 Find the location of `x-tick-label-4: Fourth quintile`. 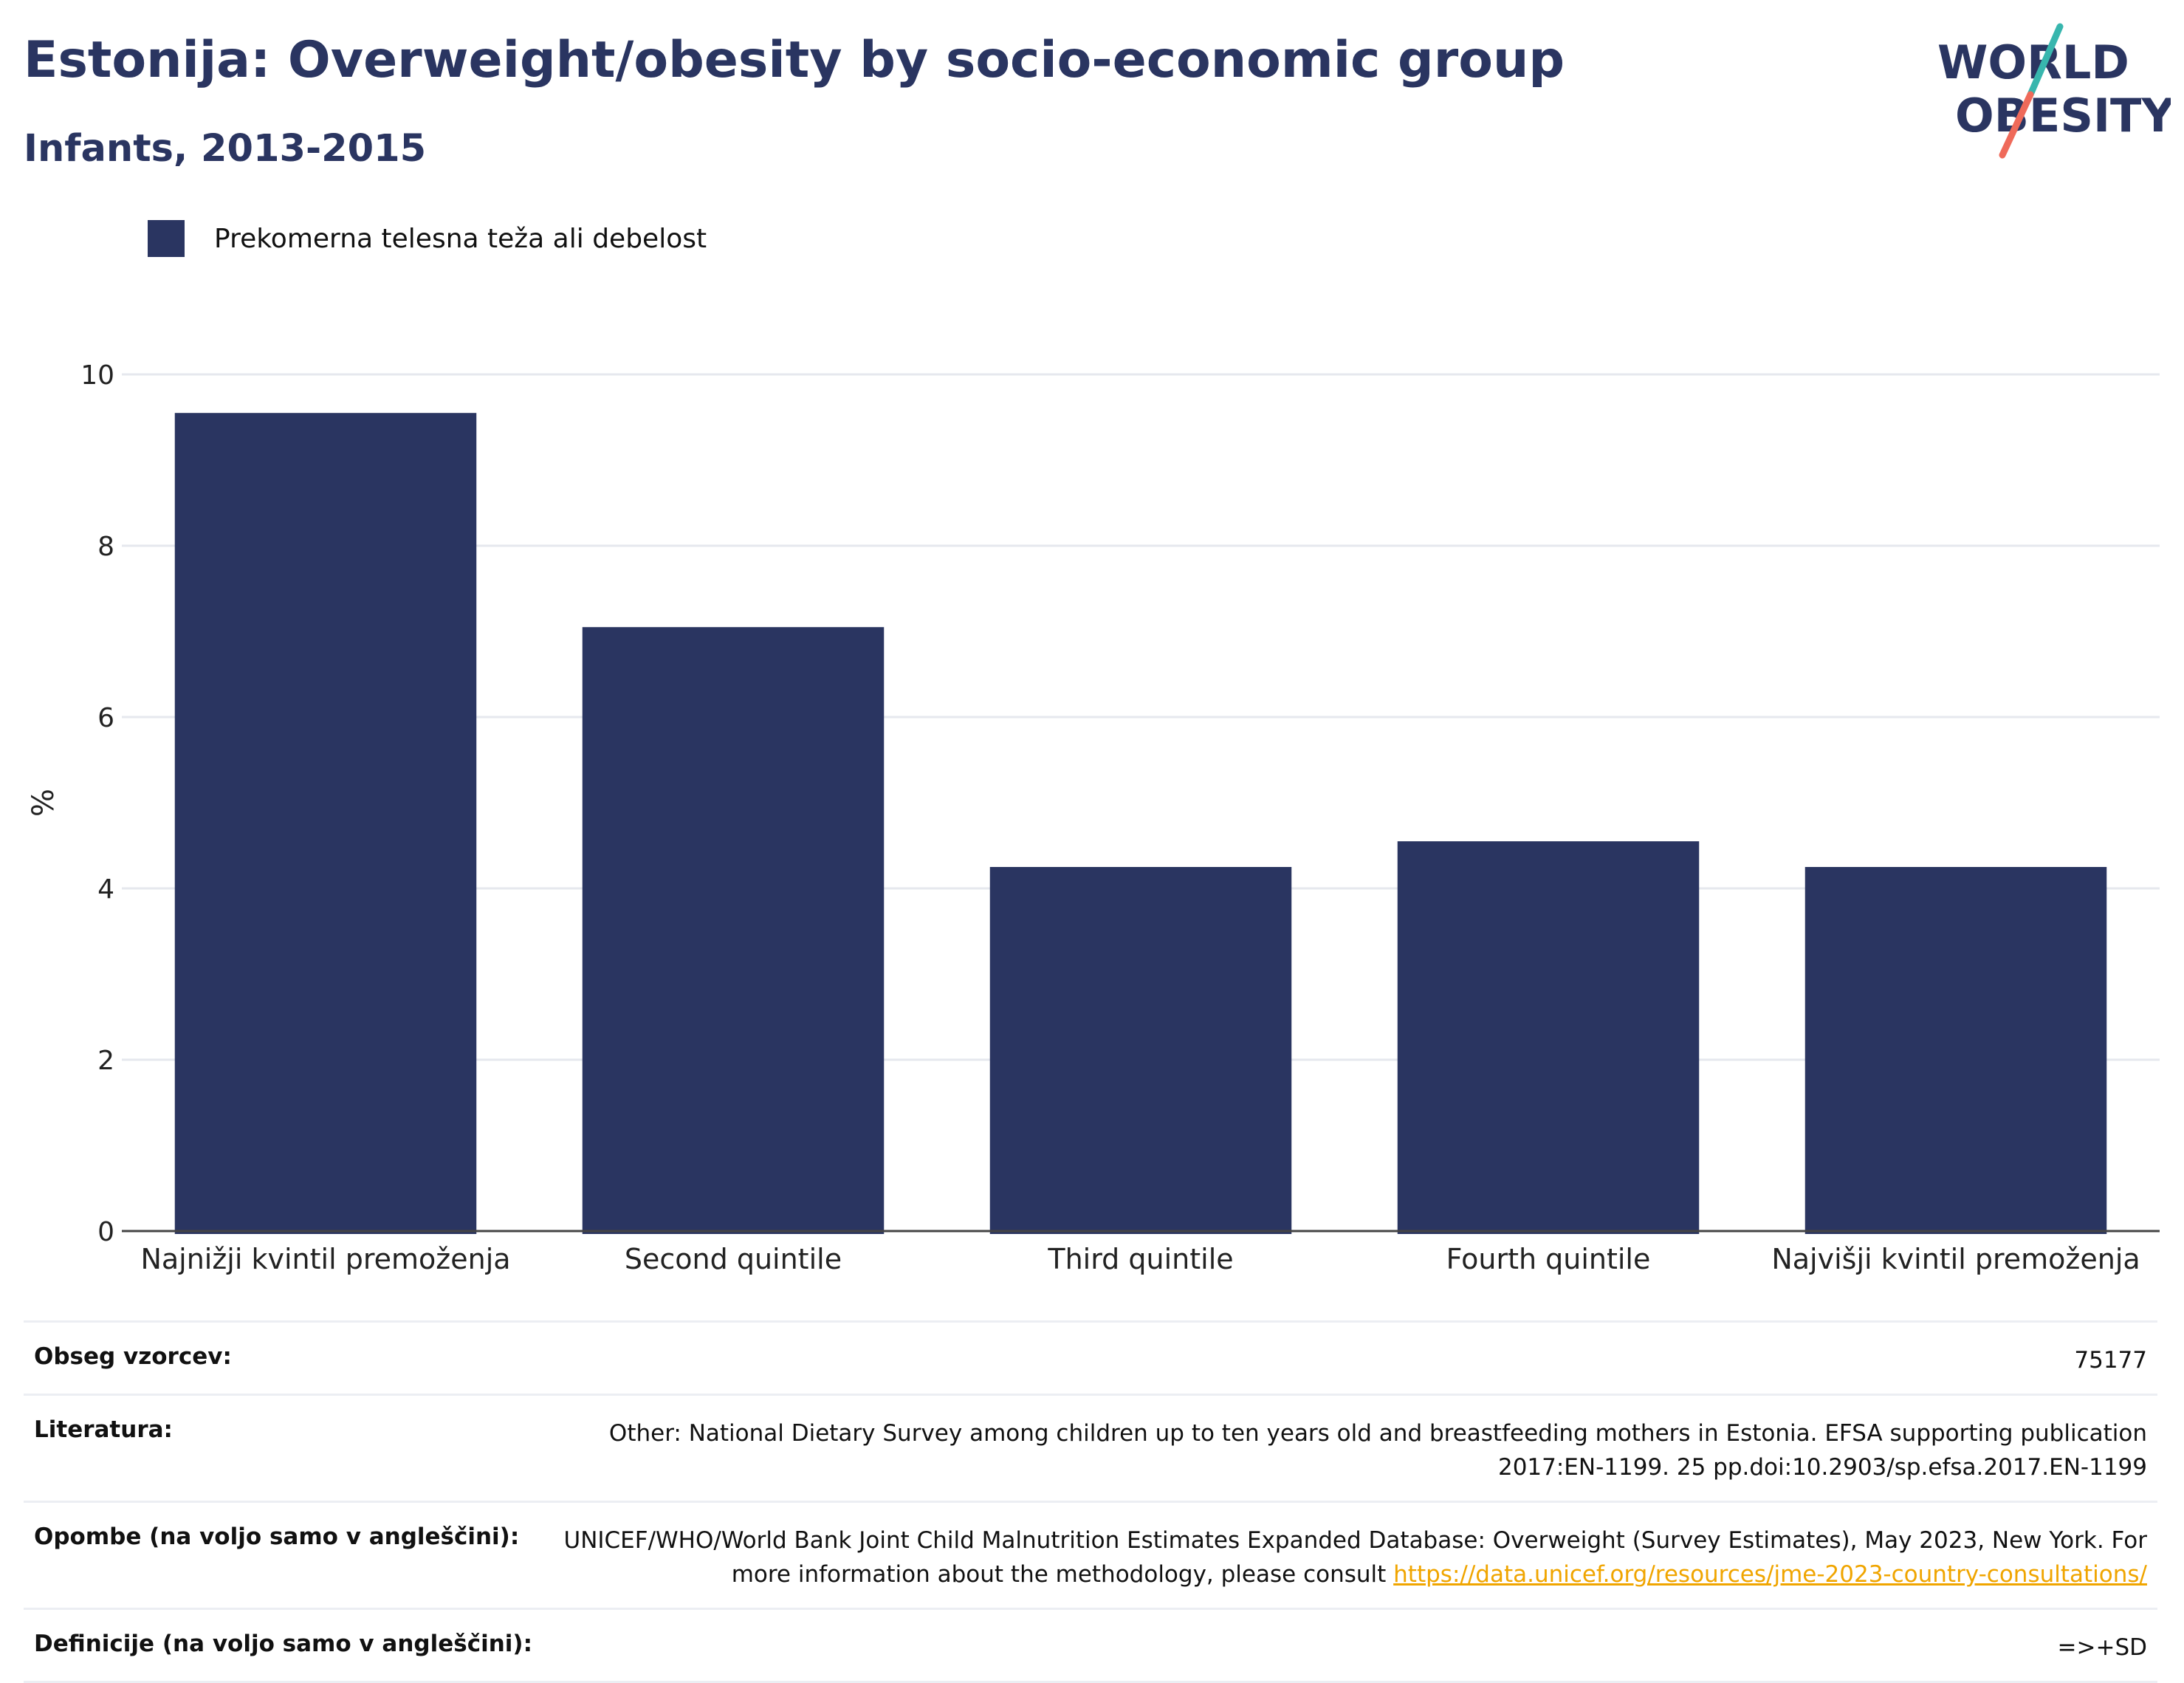

x-tick-label-4: Fourth quintile is located at coordinates (1548, 1259).